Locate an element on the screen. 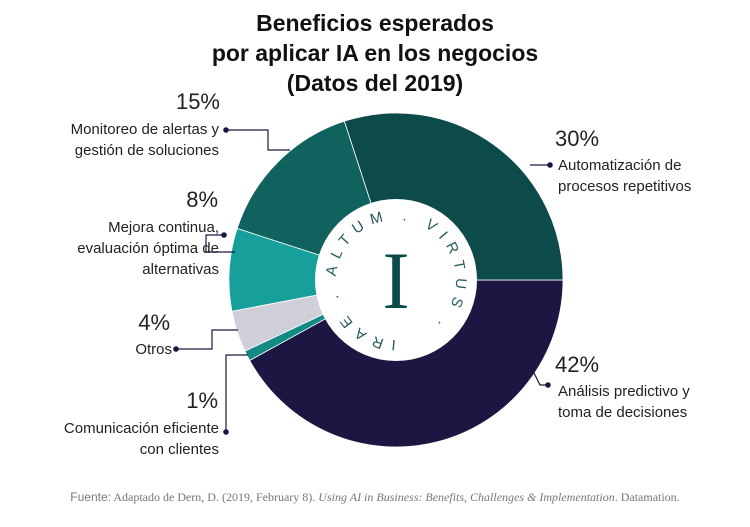  logo-letter: I is located at coordinates (395, 280).